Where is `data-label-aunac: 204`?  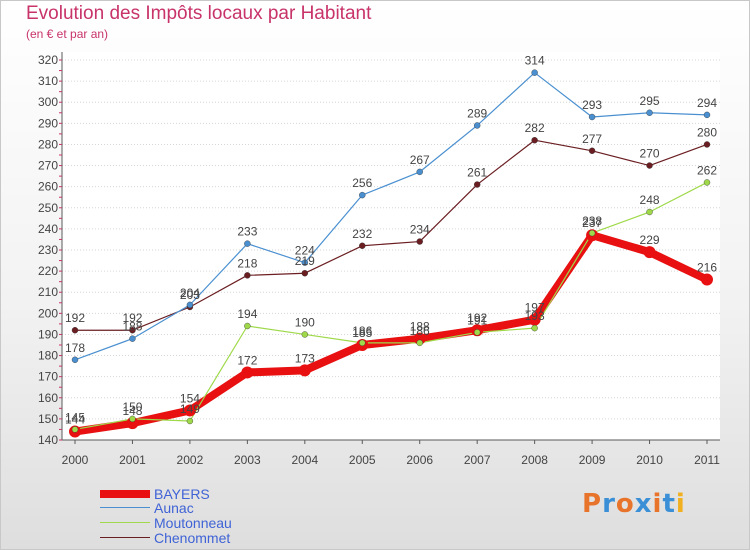
data-label-aunac: 204 is located at coordinates (190, 293).